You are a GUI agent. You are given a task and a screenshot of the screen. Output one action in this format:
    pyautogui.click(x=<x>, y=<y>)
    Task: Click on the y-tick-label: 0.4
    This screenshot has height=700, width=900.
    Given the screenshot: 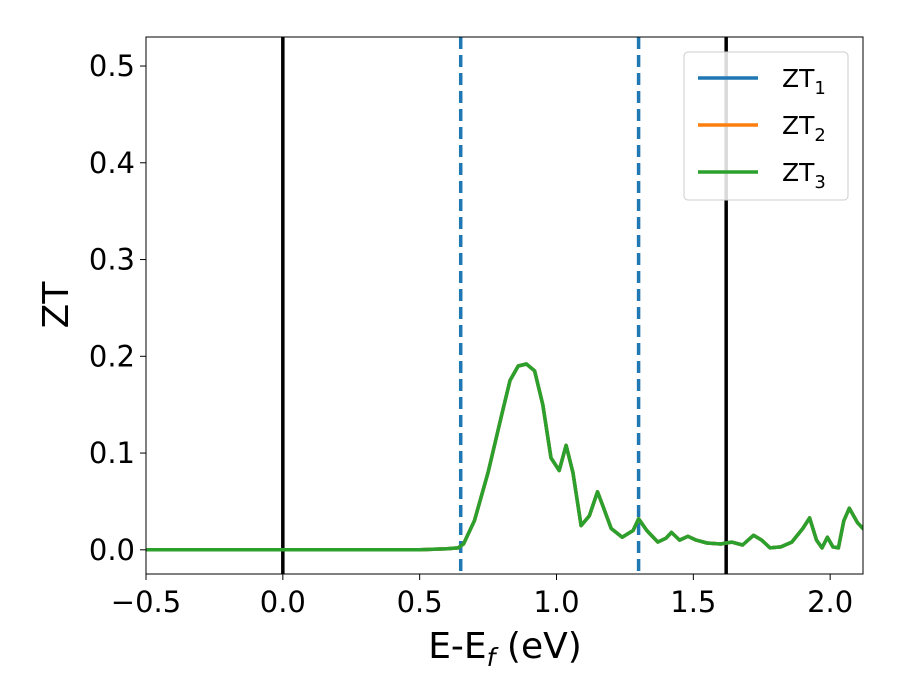 What is the action you would take?
    pyautogui.click(x=112, y=163)
    